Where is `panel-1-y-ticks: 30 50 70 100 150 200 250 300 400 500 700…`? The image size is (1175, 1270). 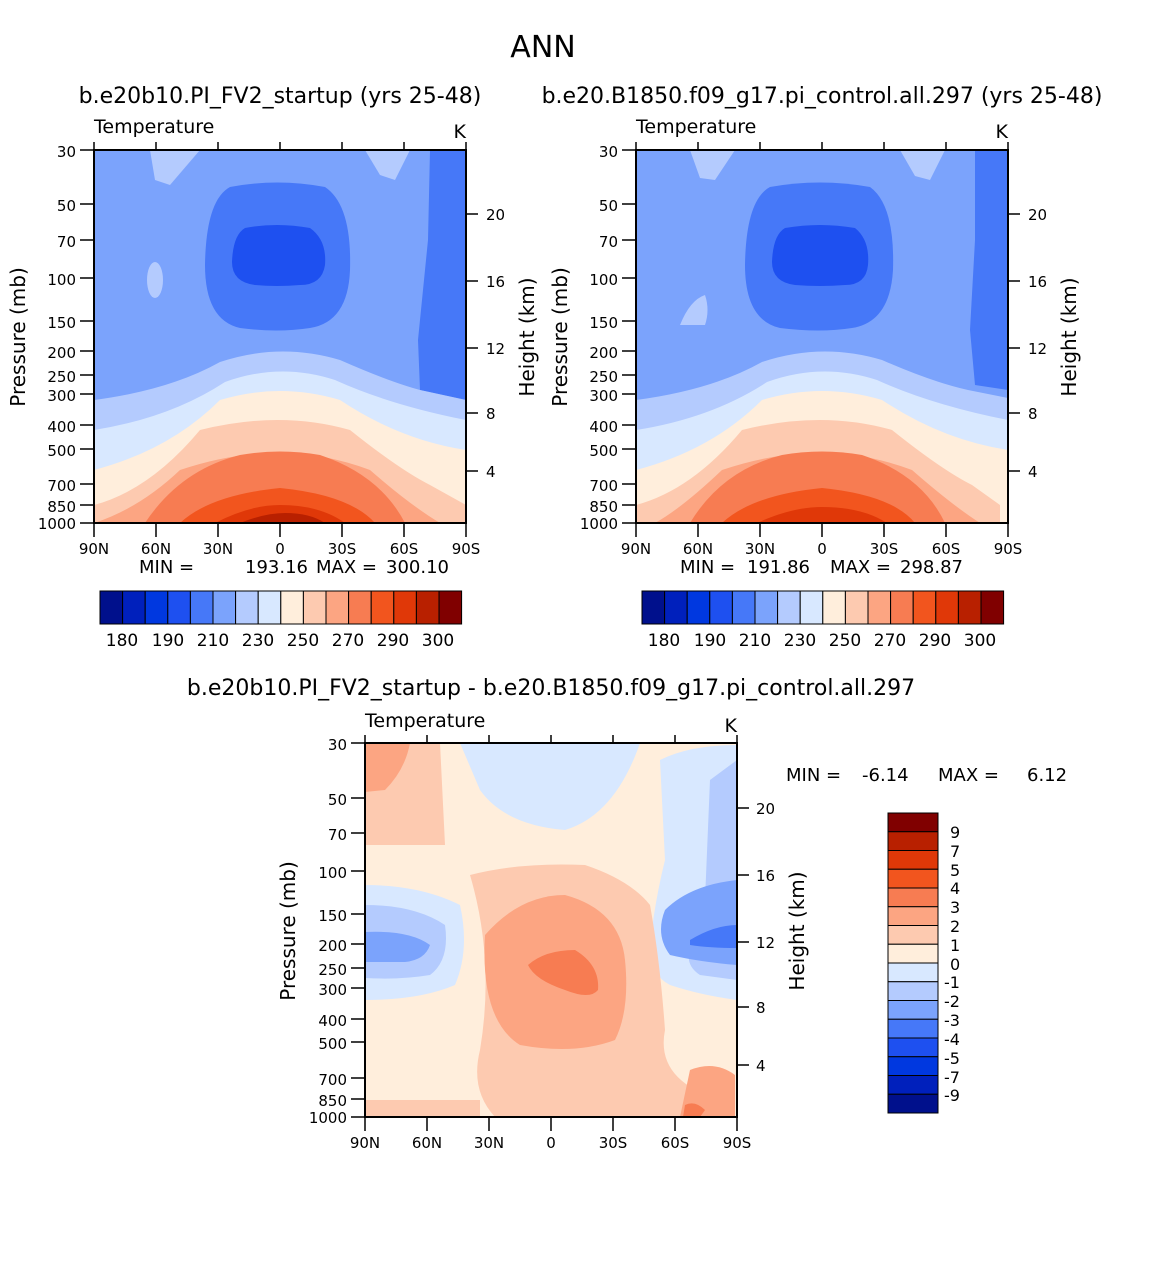 panel-1-y-ticks: 30 50 70 100 150 200 250 300 400 500 700… is located at coordinates (57, 338).